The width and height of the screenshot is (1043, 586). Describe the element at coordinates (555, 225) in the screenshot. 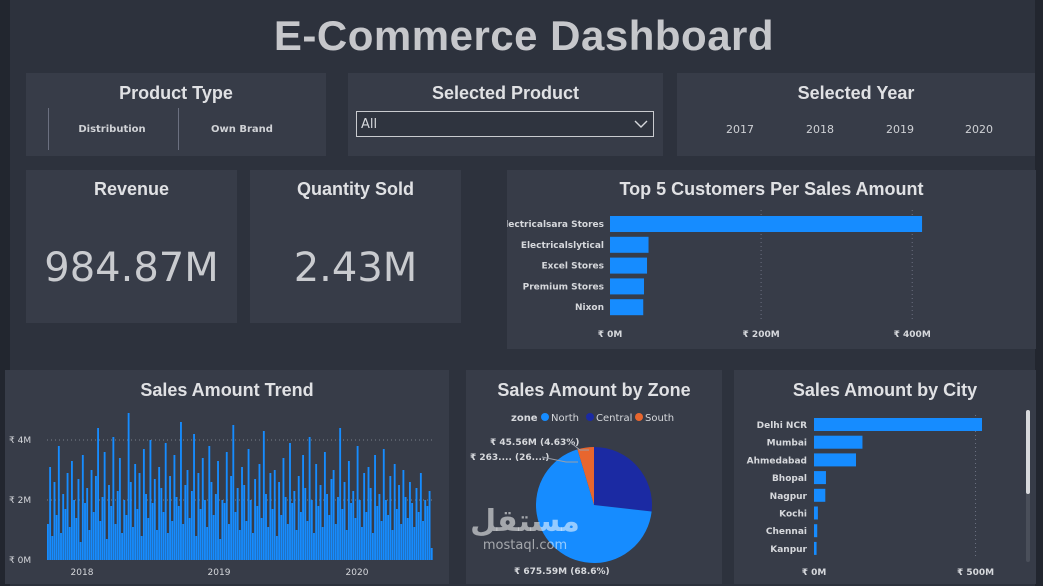

I see `category-label: Electricalsara Stores` at that location.